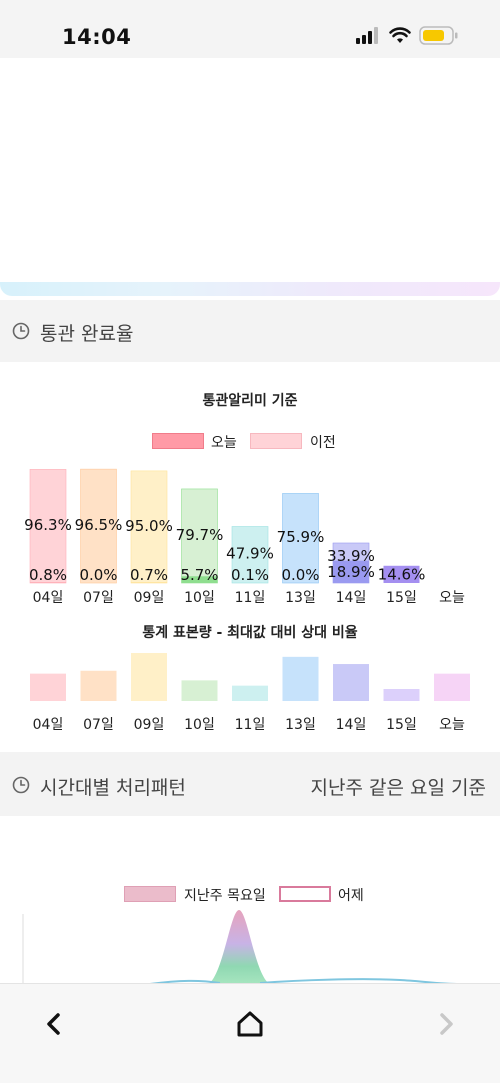 This screenshot has height=1083, width=500. I want to click on data-label-today-04일: 0.8%, so click(48, 575).